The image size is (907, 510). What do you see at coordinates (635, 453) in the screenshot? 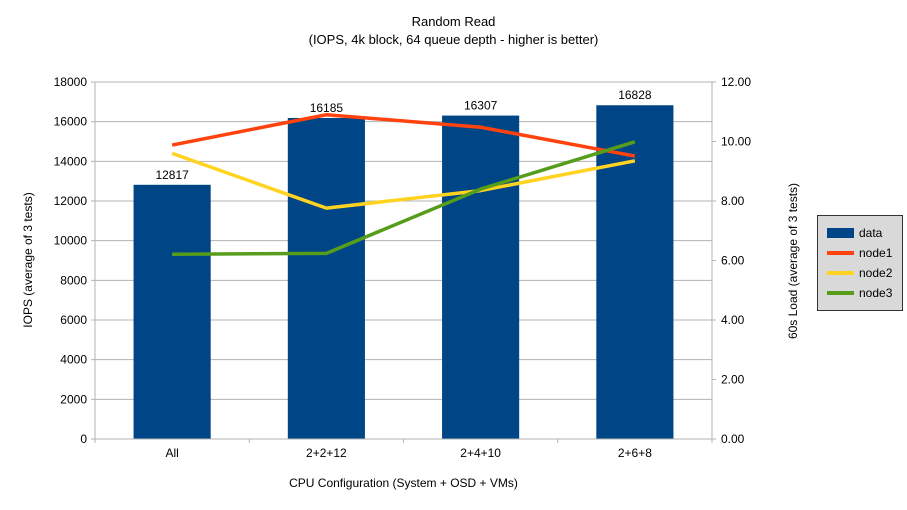
I see `category-label: 2+6+8` at bounding box center [635, 453].